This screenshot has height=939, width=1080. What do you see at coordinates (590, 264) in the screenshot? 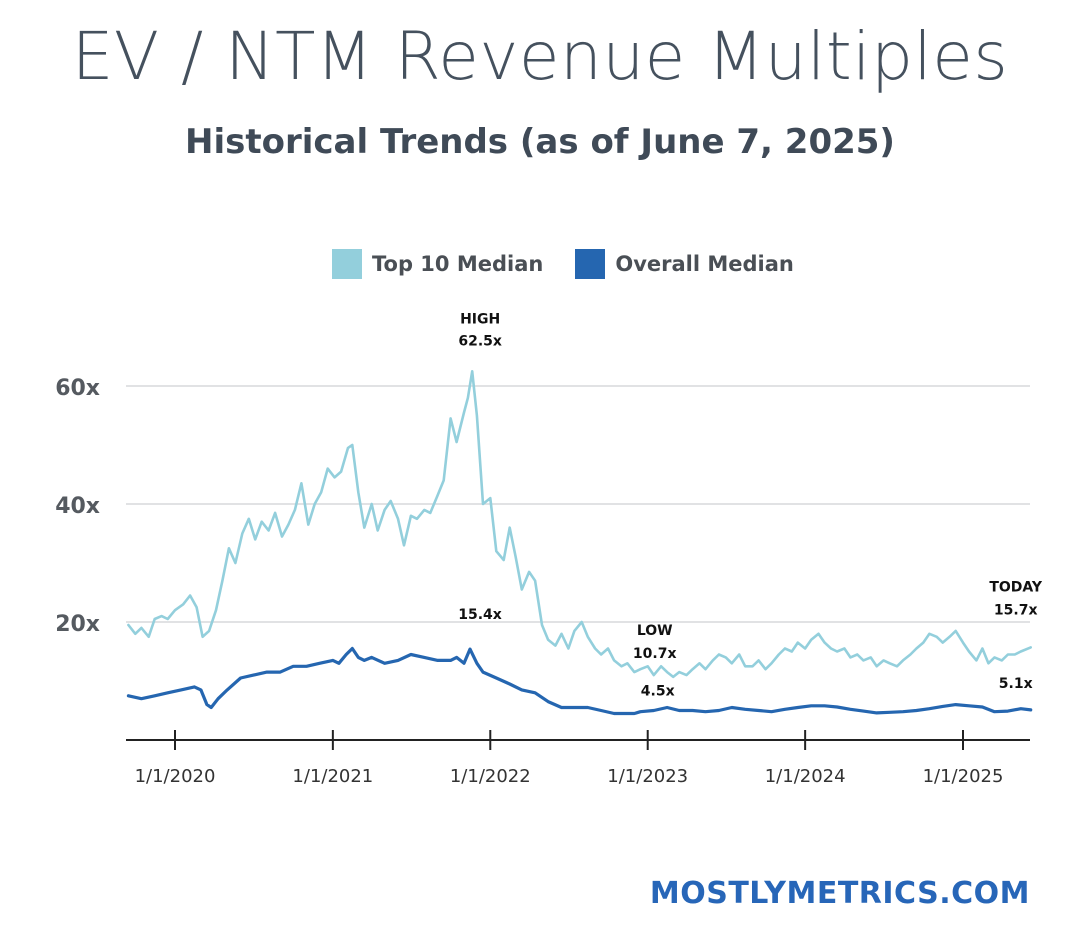
I see `legend-swatch-overall` at bounding box center [590, 264].